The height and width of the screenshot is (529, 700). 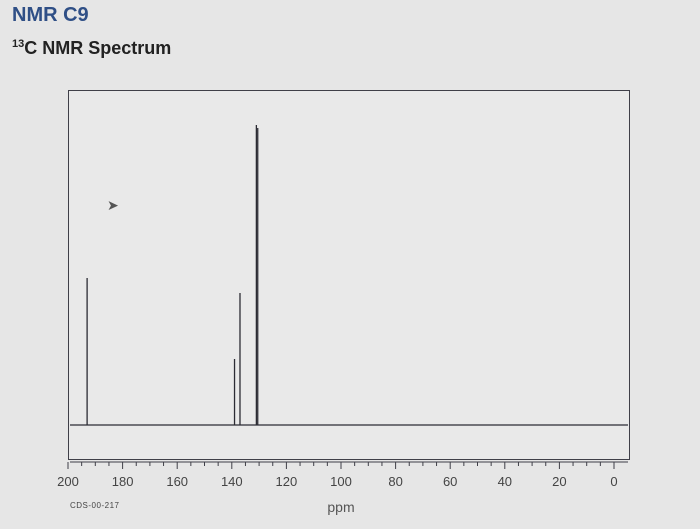 I want to click on x-tick-label: 140, so click(x=232, y=481).